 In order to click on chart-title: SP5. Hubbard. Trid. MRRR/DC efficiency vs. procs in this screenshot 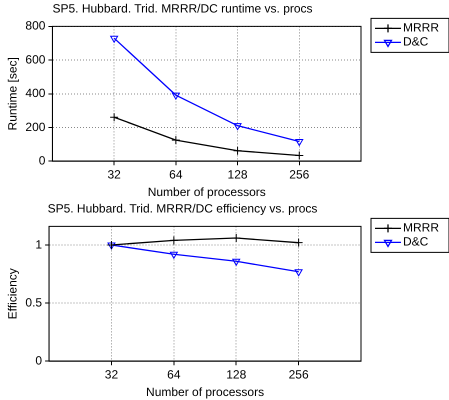, I will do `click(183, 209)`.